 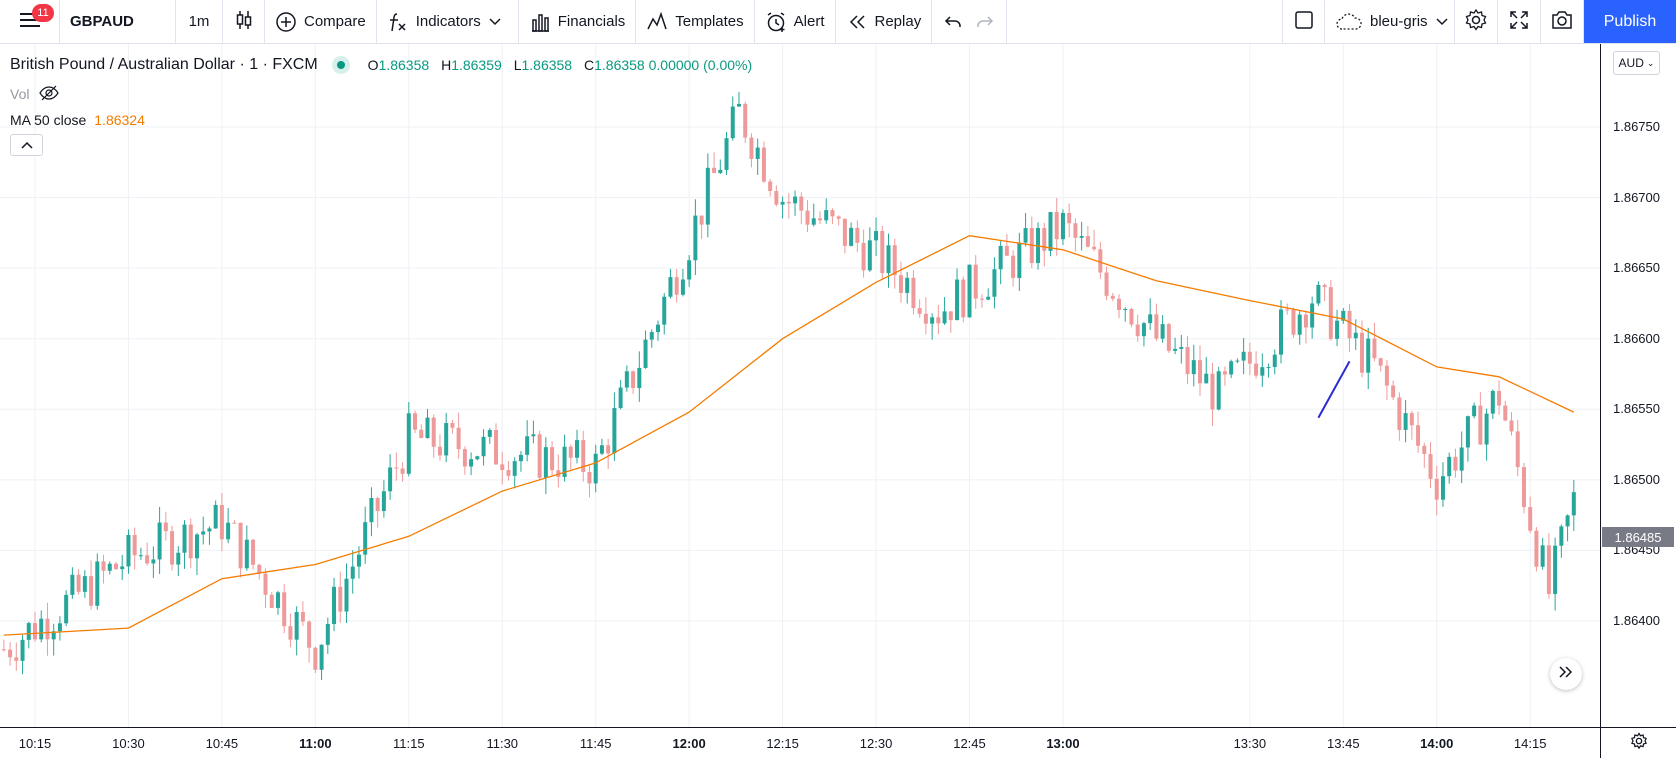 I want to click on templates-button: Templates, so click(x=695, y=21).